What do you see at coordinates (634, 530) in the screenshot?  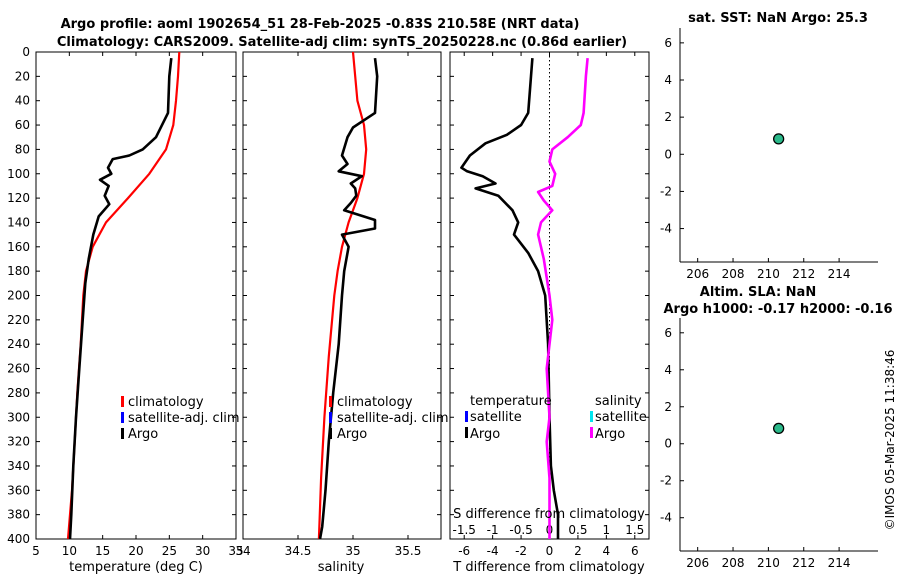 I see `difference-top-tick-label: 1.5` at bounding box center [634, 530].